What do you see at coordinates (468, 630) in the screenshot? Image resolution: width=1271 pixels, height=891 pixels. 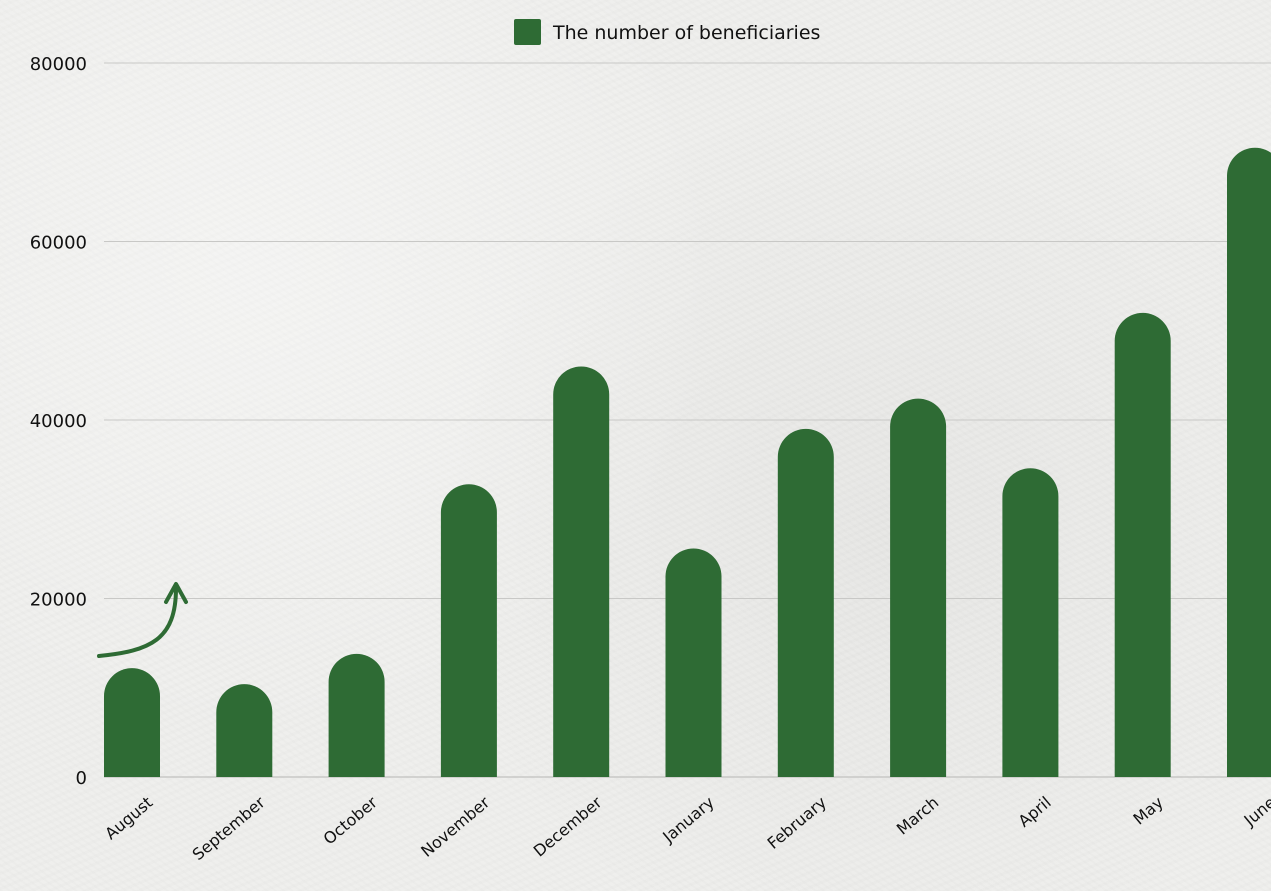 I see `bar-november` at bounding box center [468, 630].